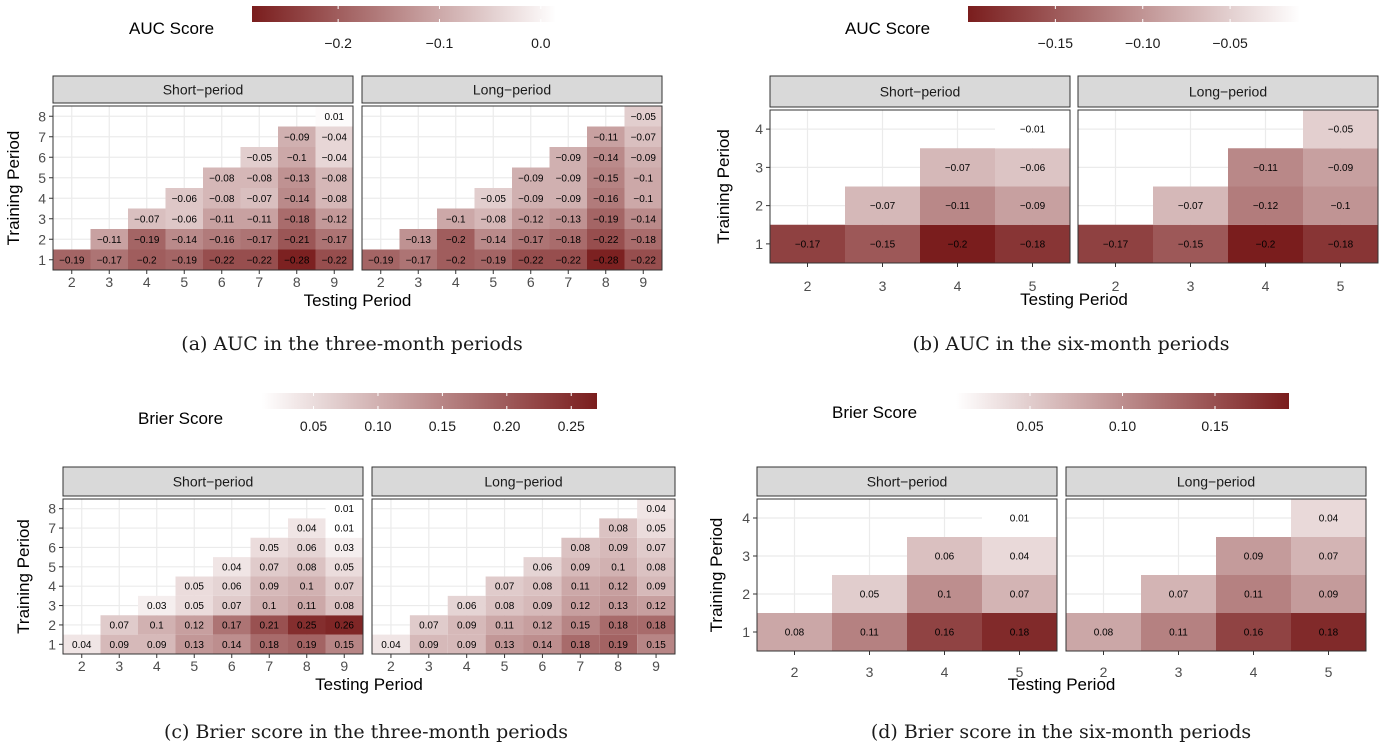 Image resolution: width=1387 pixels, height=751 pixels. Describe the element at coordinates (581, 548) in the screenshot. I see `heatmap-cell-label: 0.08` at that location.